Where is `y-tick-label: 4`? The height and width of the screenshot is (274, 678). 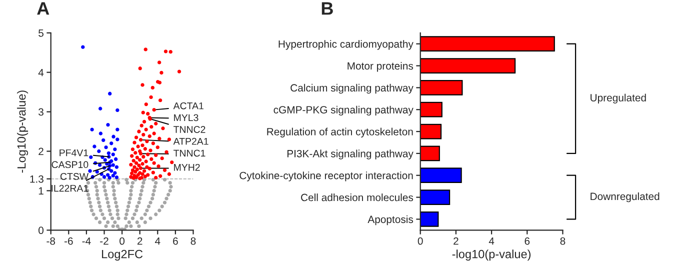 y-tick-label: 4 is located at coordinates (41, 72).